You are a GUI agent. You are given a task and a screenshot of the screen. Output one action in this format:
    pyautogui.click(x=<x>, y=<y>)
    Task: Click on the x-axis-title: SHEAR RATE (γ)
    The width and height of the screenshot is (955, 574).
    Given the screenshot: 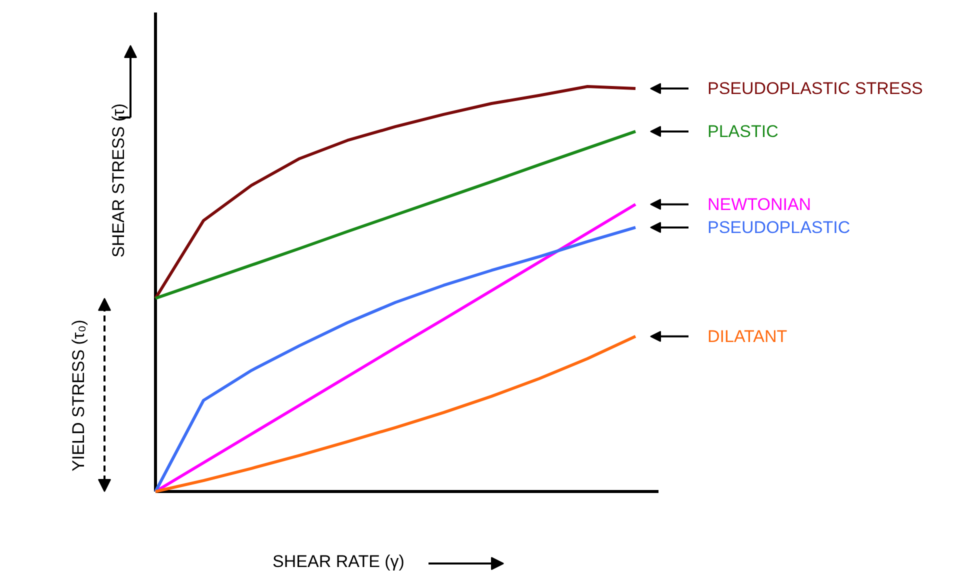 What is the action you would take?
    pyautogui.click(x=338, y=561)
    